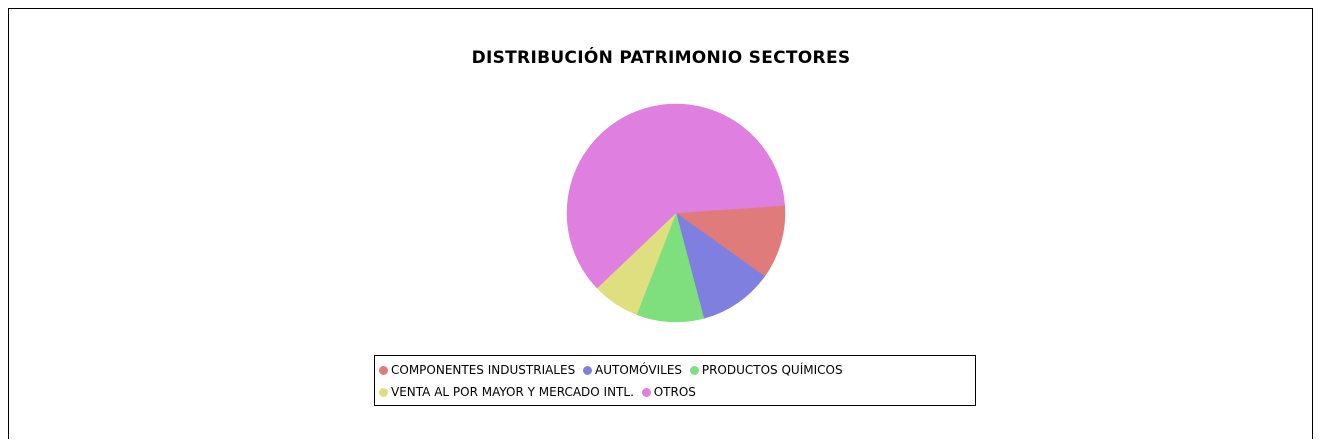  What do you see at coordinates (661, 58) in the screenshot?
I see `chart-title: DISTRIBUCIÓN PATRIMONIO SECTORES` at bounding box center [661, 58].